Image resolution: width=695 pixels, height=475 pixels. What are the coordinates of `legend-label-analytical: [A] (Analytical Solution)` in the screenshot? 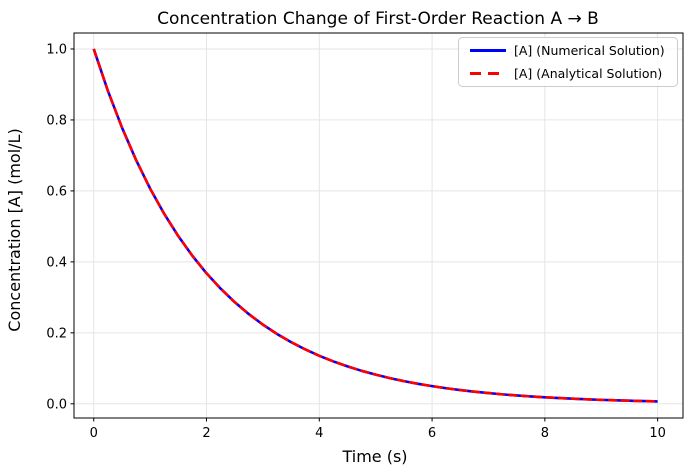 It's located at (588, 73).